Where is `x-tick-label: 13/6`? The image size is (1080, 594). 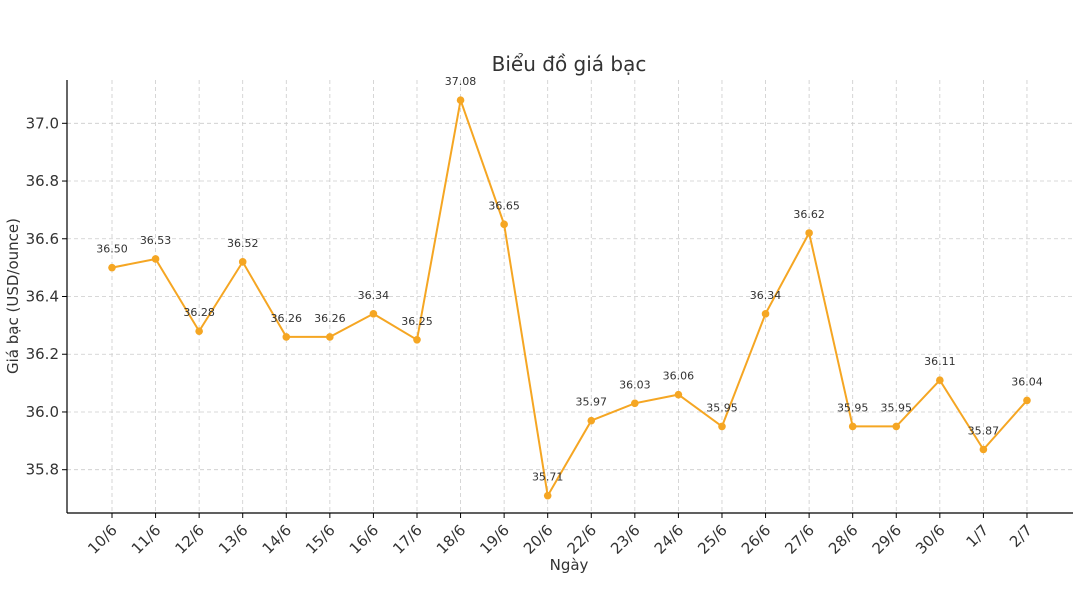 x-tick-label: 13/6 is located at coordinates (233, 539).